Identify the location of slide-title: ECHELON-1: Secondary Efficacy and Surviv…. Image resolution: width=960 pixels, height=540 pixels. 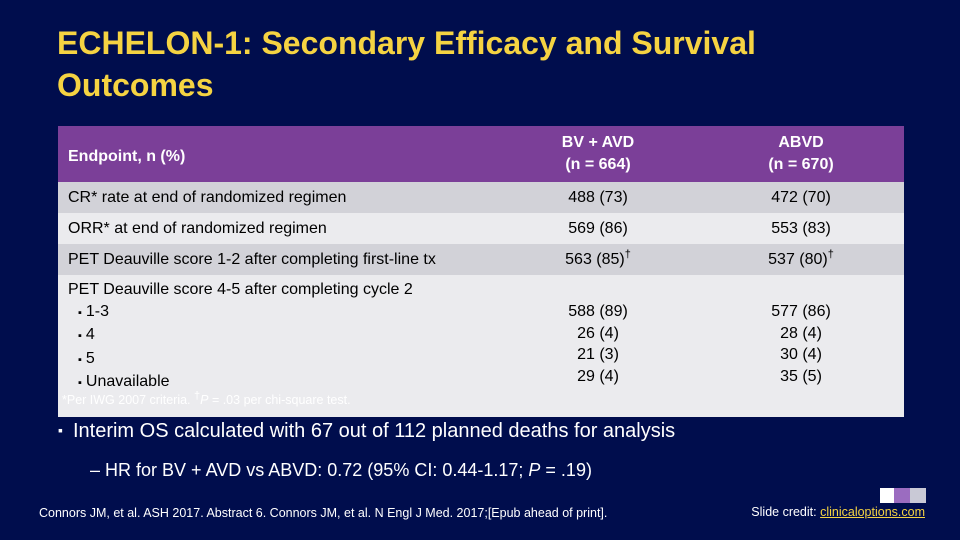
(406, 64).